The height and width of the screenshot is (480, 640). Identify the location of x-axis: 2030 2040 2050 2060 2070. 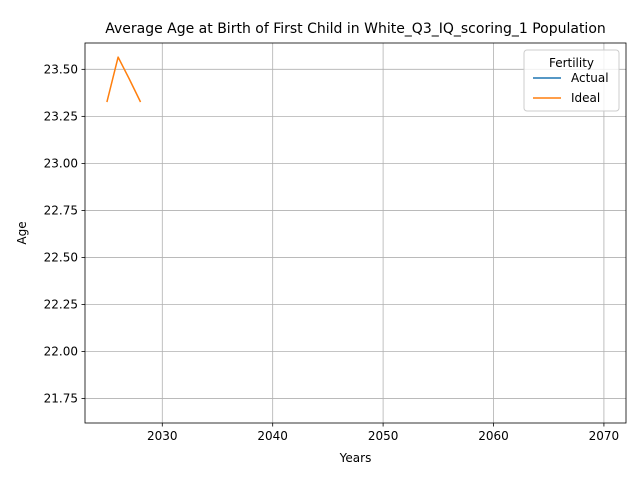
(383, 433).